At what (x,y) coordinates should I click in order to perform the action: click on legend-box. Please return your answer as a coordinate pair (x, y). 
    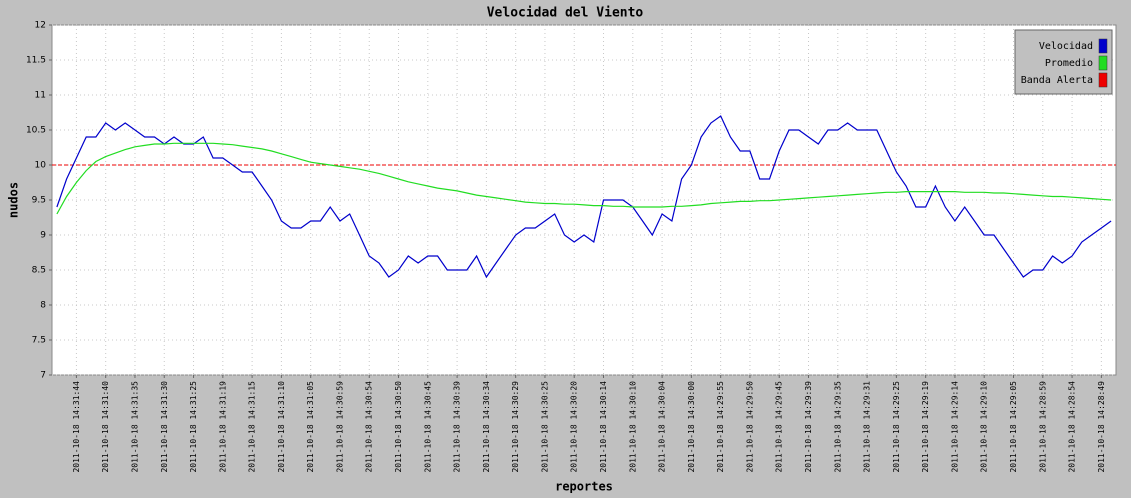
    Looking at the image, I should click on (1063, 62).